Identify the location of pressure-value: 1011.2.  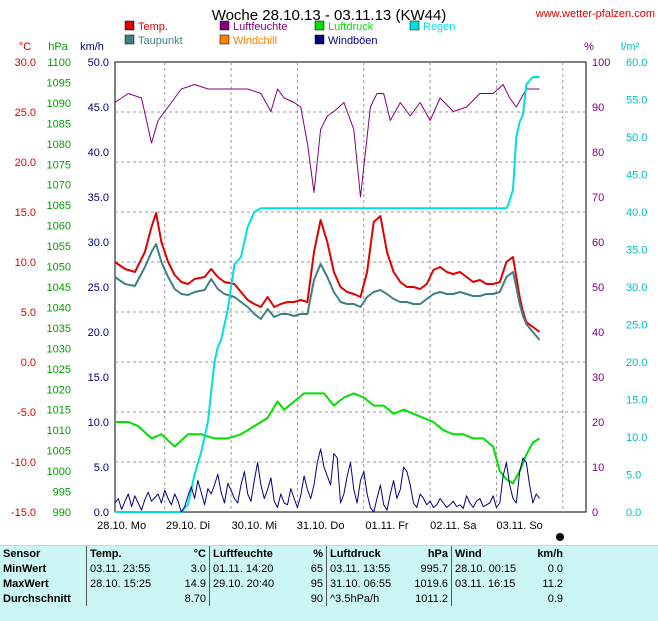
(431, 598).